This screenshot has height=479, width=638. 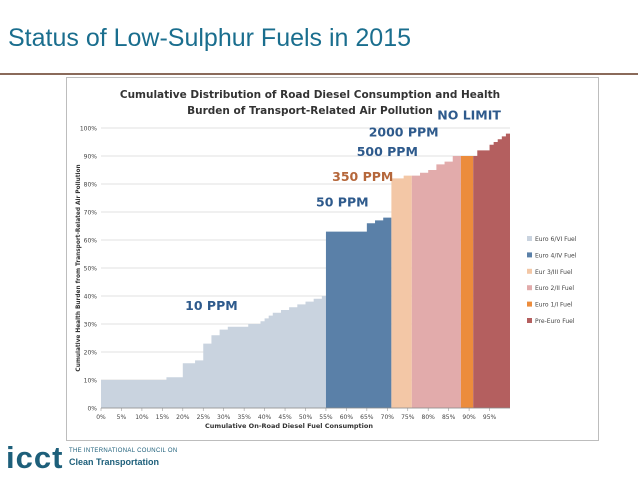 What do you see at coordinates (554, 305) in the screenshot?
I see `legend-label: Euro 1/I Fuel` at bounding box center [554, 305].